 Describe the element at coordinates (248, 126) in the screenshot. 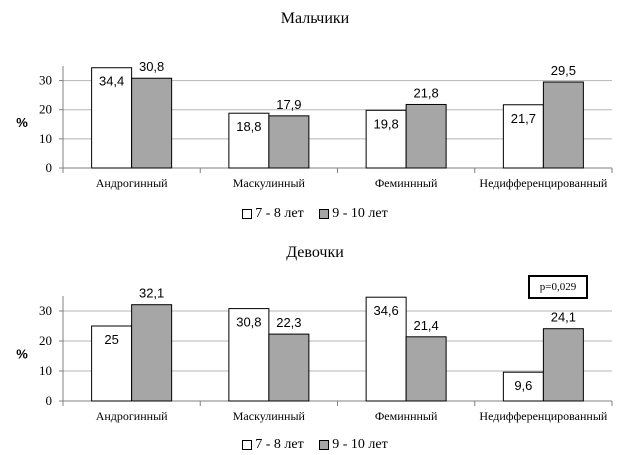

I see `data-label: 18,8` at that location.